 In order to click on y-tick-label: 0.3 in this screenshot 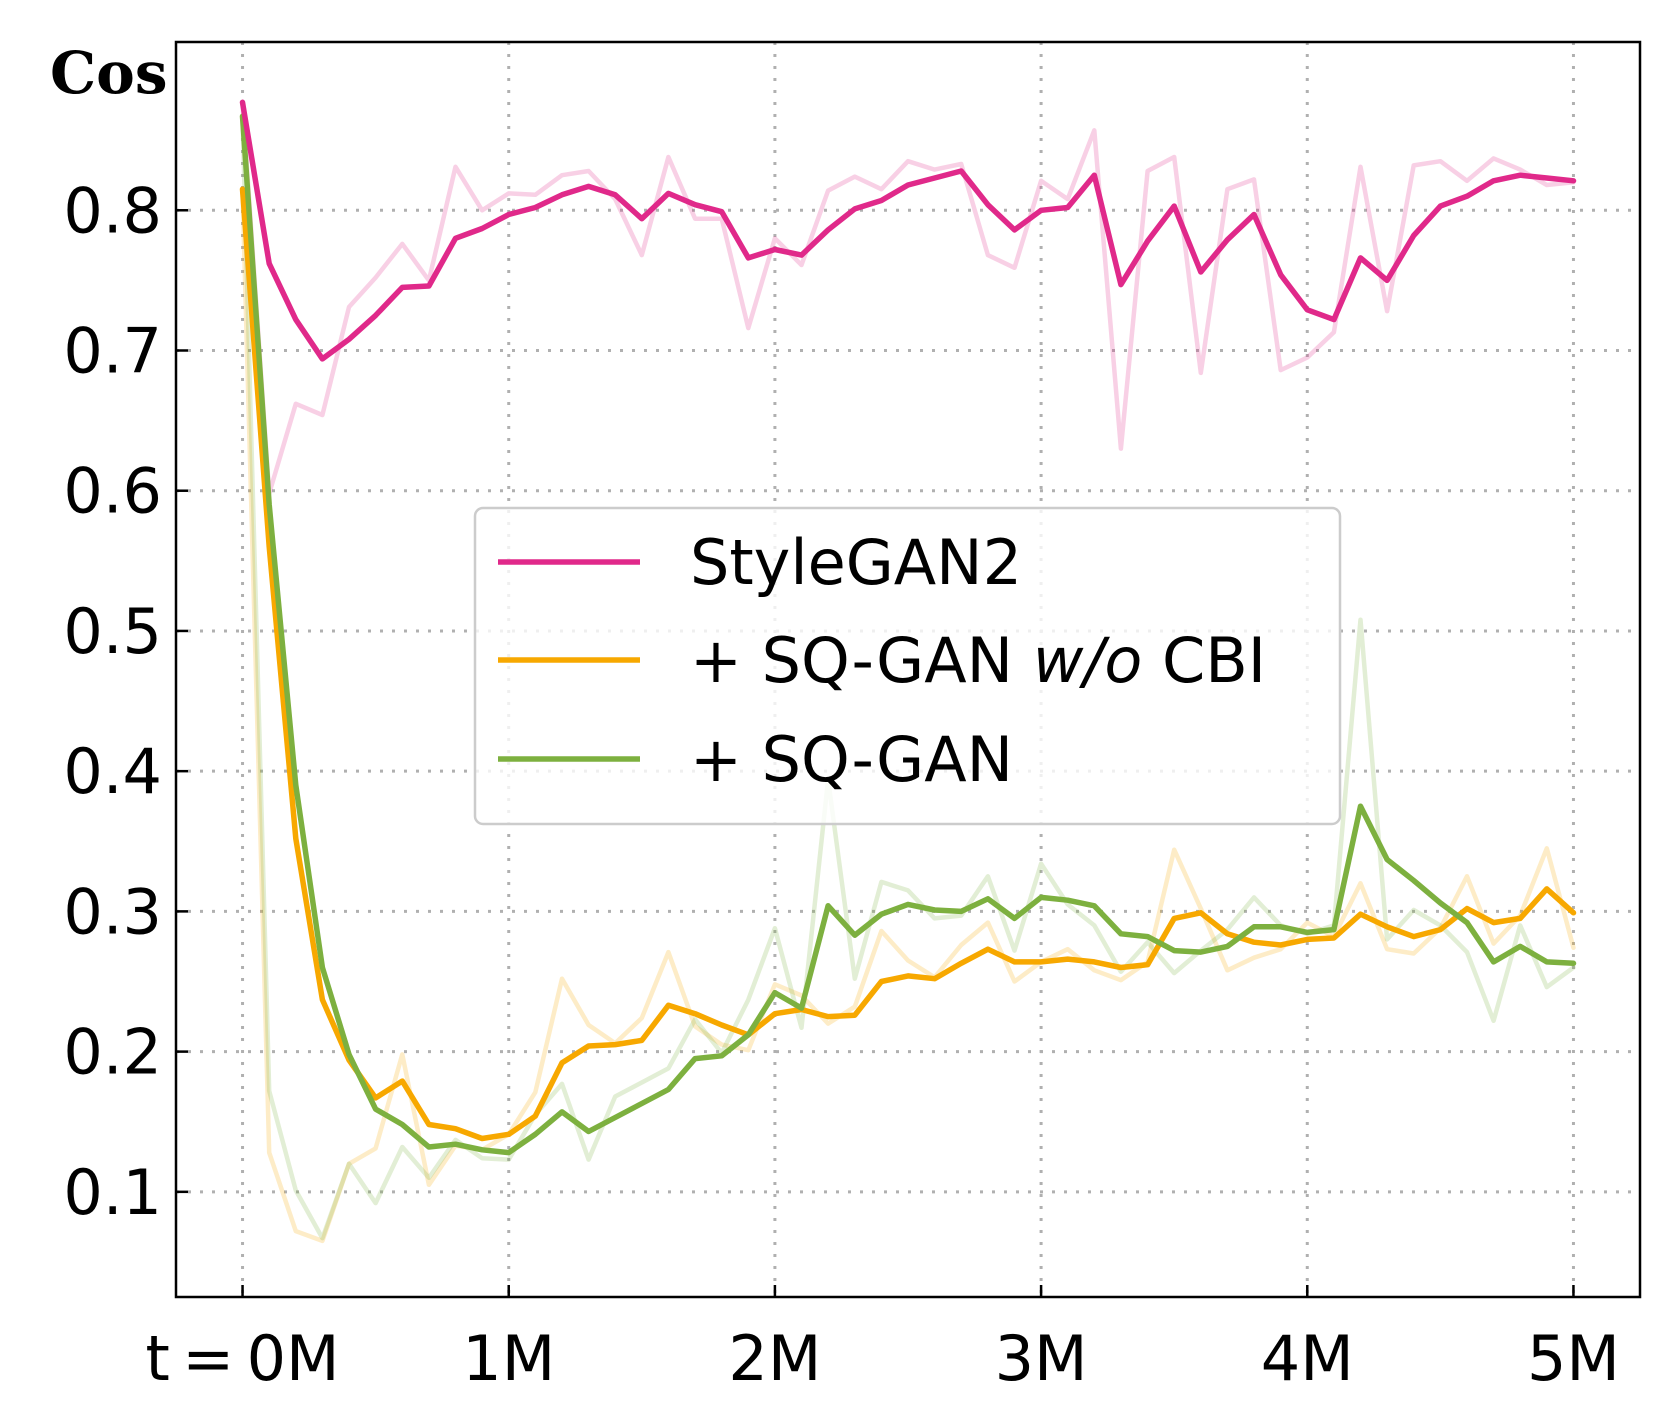, I will do `click(112, 911)`.